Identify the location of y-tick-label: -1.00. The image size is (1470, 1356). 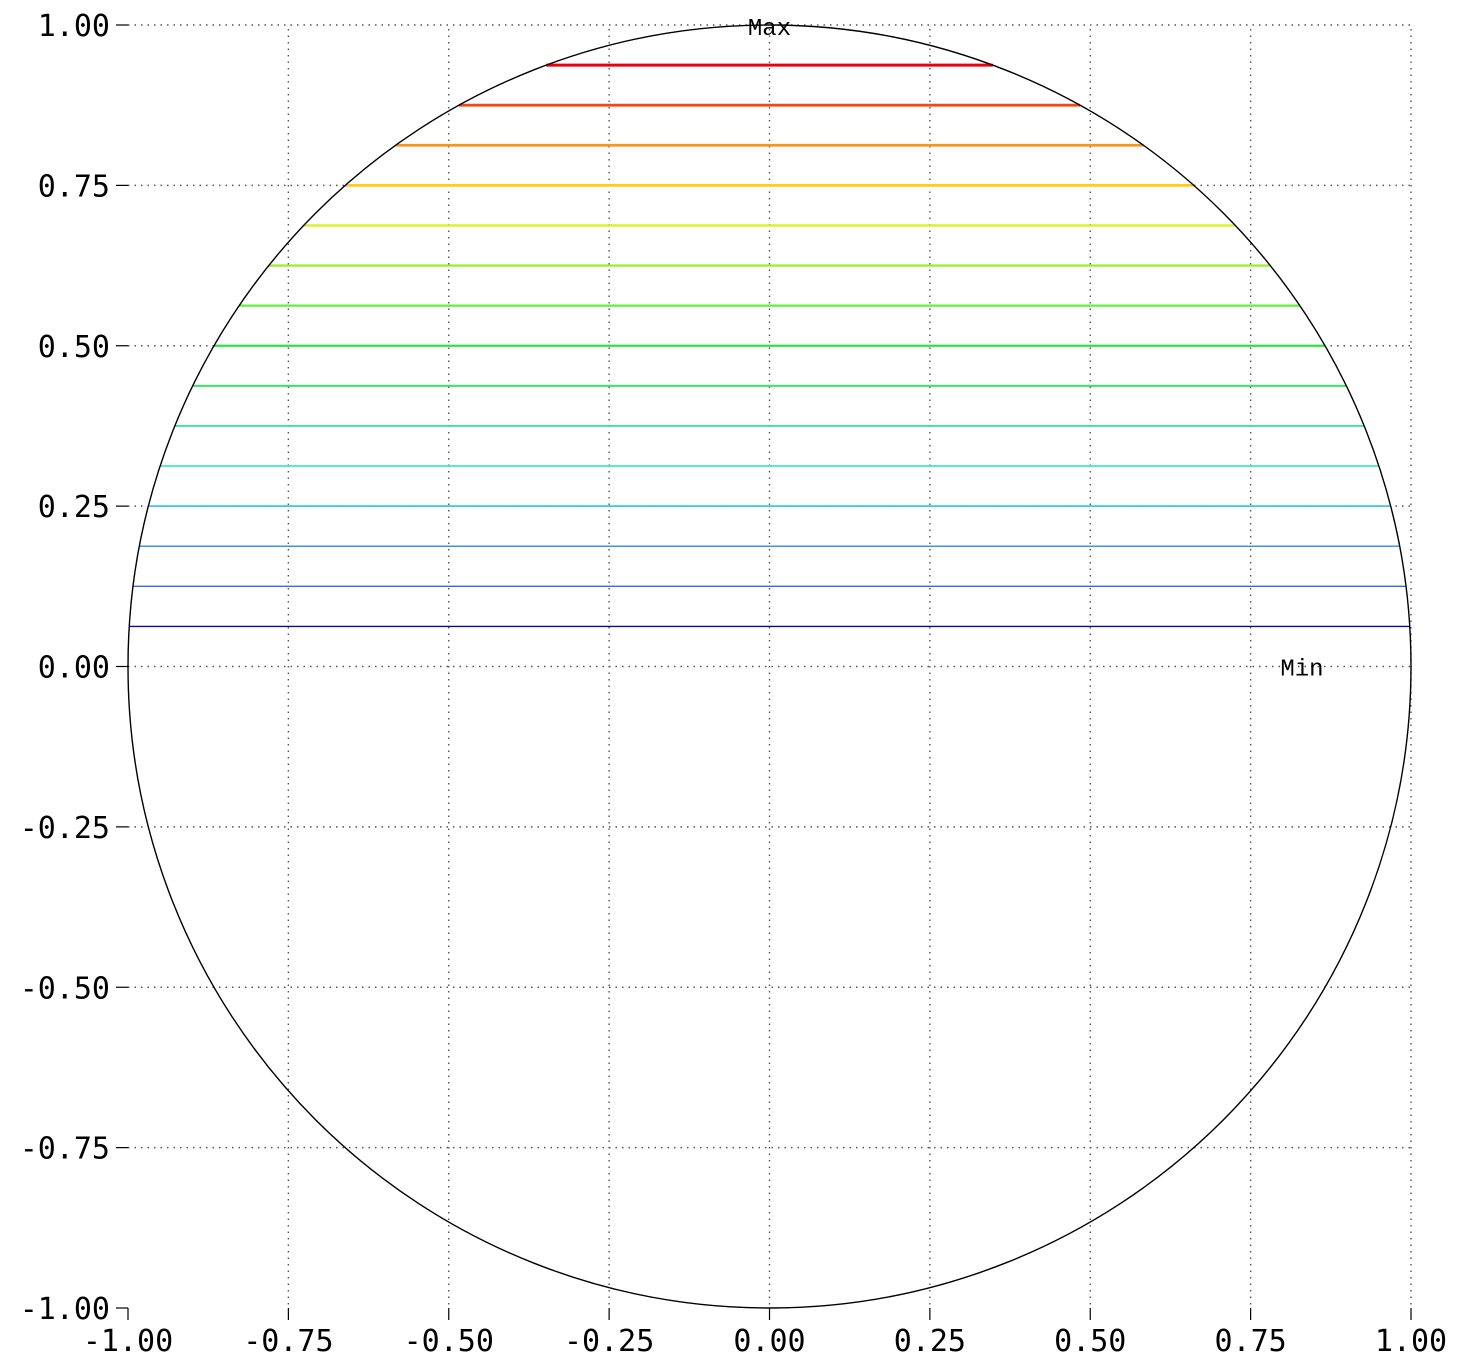
(65, 1309).